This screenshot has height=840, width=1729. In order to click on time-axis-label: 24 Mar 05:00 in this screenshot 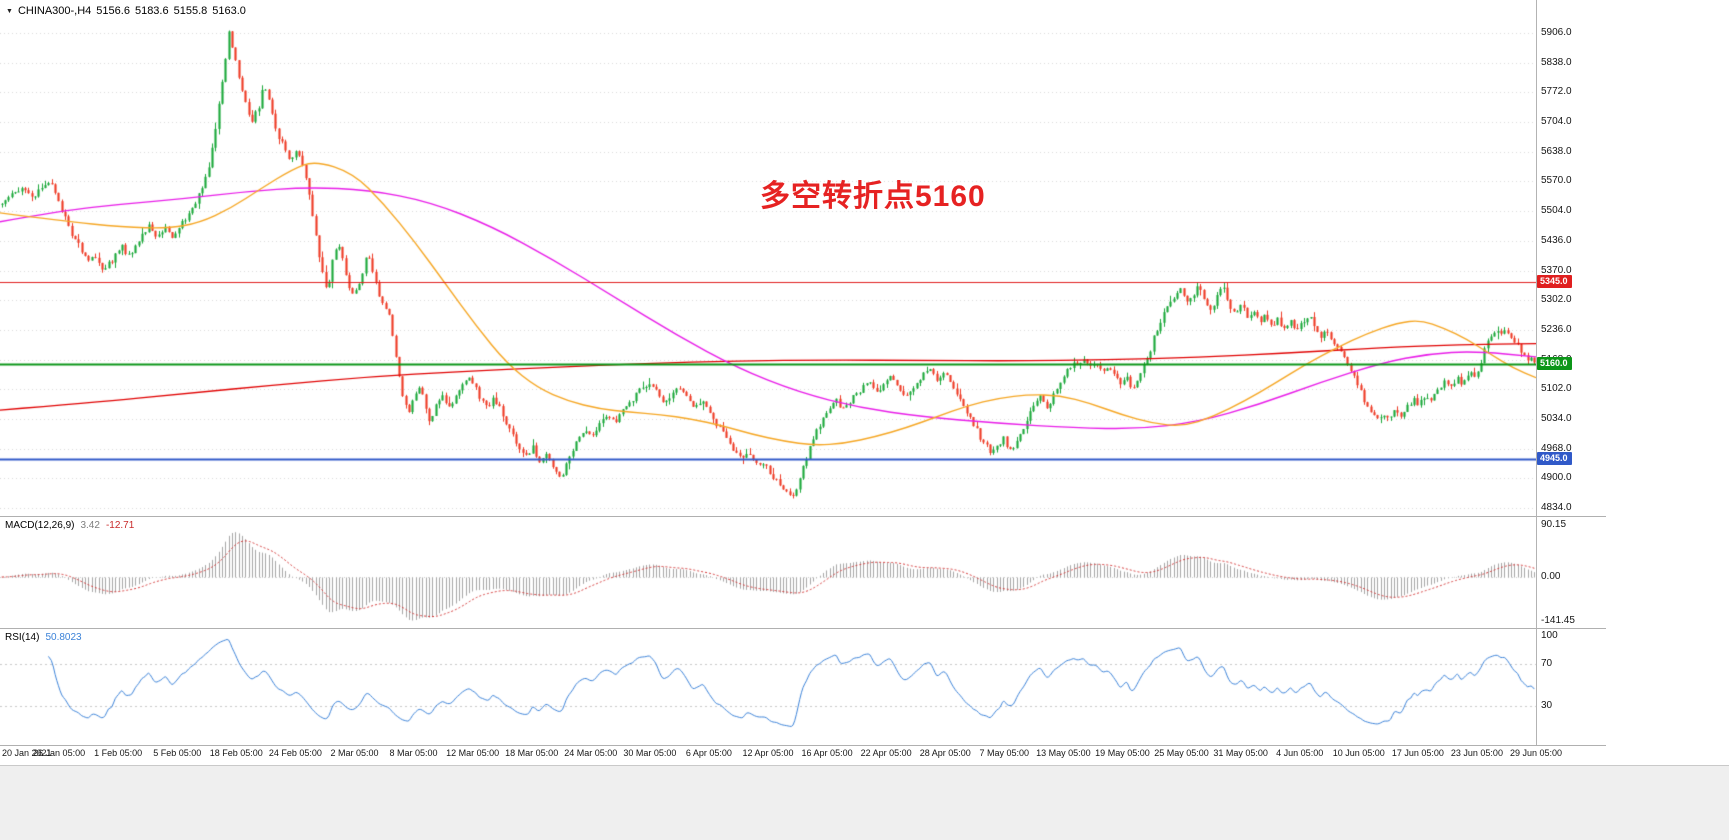, I will do `click(591, 753)`.